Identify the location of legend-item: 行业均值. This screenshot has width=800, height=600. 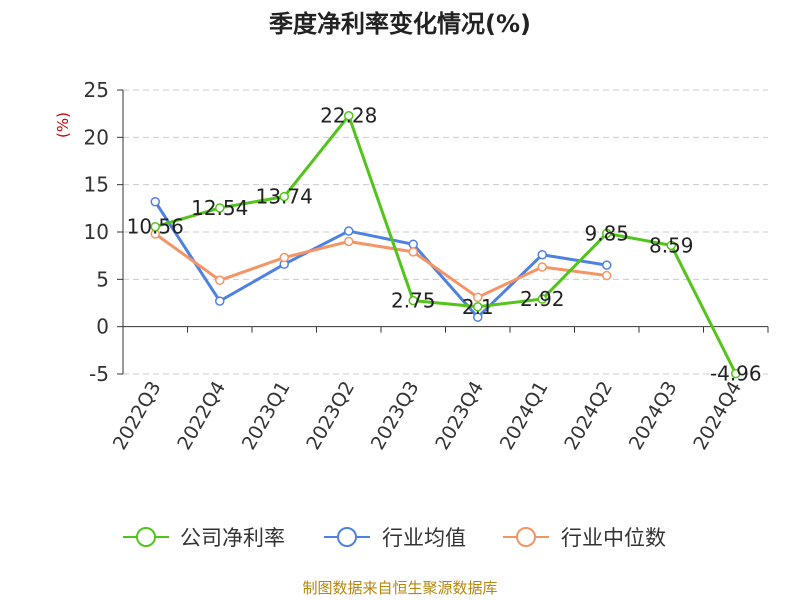
(395, 538).